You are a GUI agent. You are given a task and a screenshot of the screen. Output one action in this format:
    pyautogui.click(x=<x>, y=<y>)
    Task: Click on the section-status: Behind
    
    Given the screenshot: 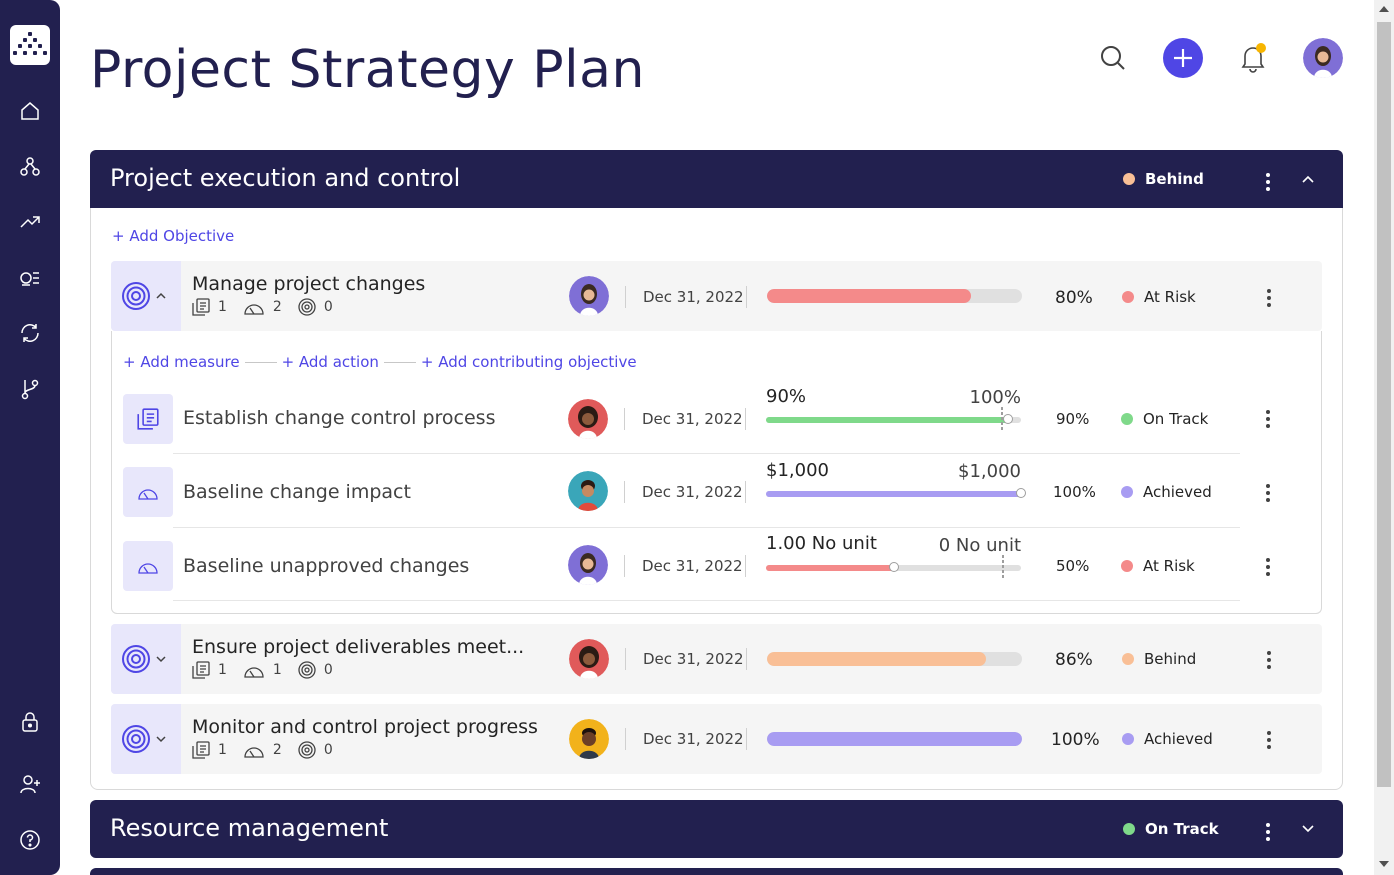 What is the action you would take?
    pyautogui.click(x=1163, y=179)
    